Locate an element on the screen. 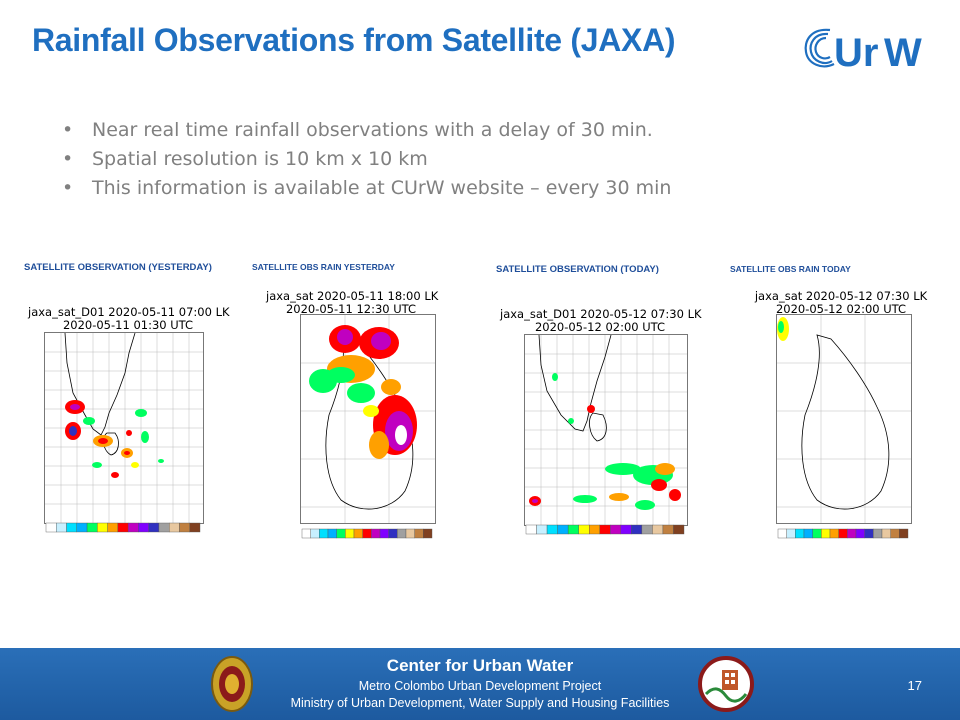  footer-project: Metro Colombo Urban Development Project is located at coordinates (480, 686).